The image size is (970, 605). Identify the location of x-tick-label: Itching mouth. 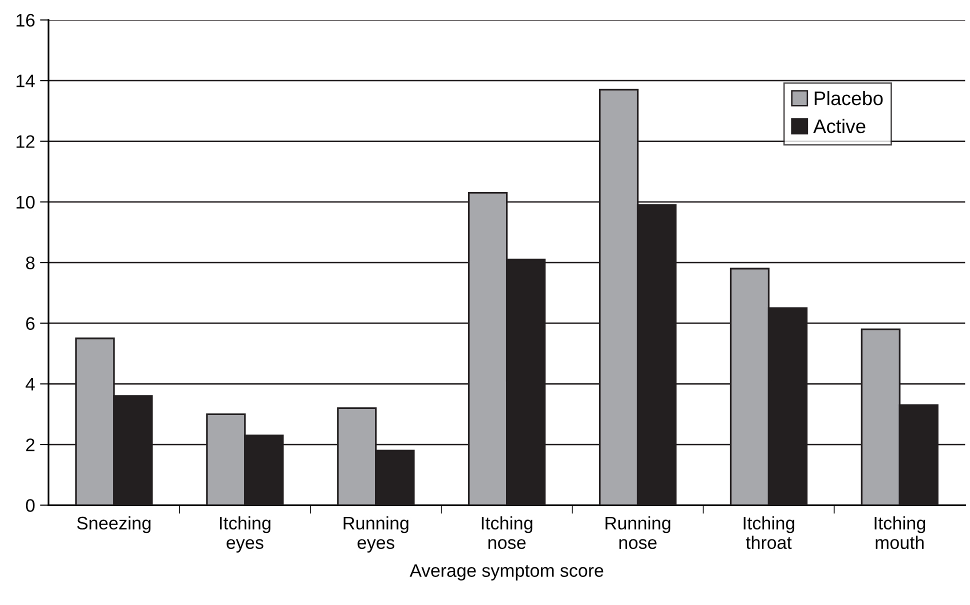
(900, 532).